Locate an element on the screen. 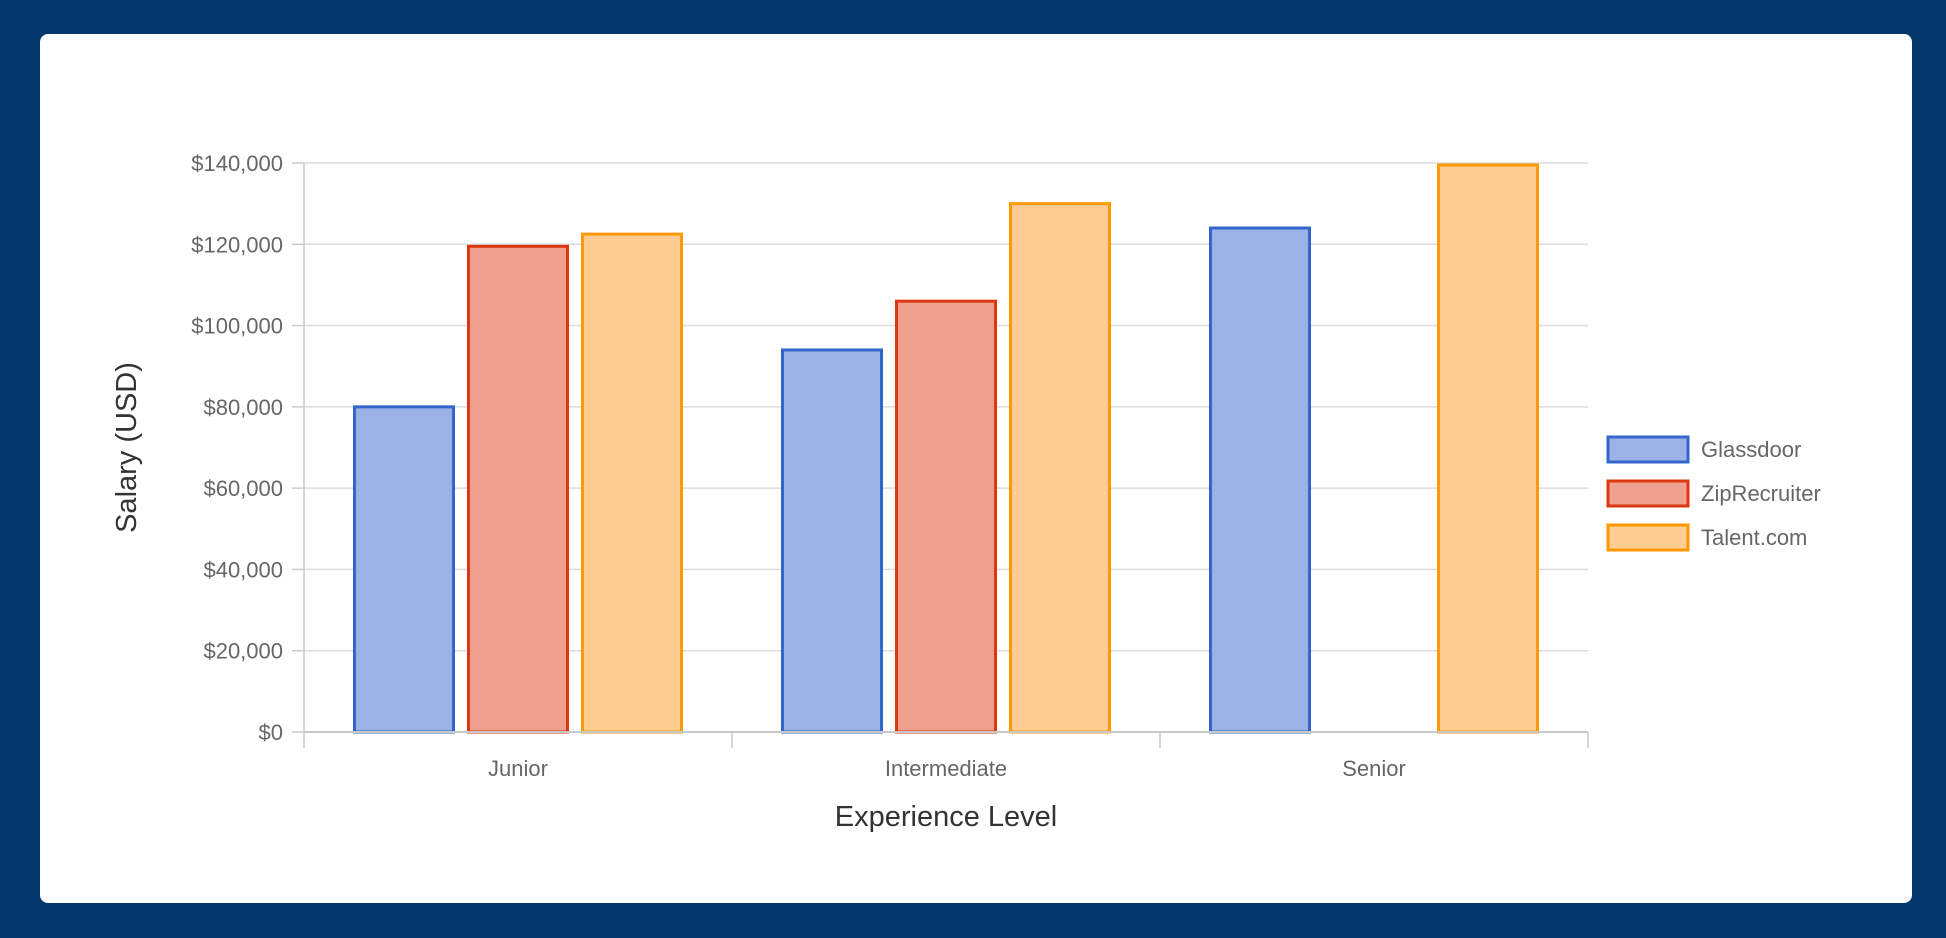  y-tick-label: $40,000 is located at coordinates (243, 569).